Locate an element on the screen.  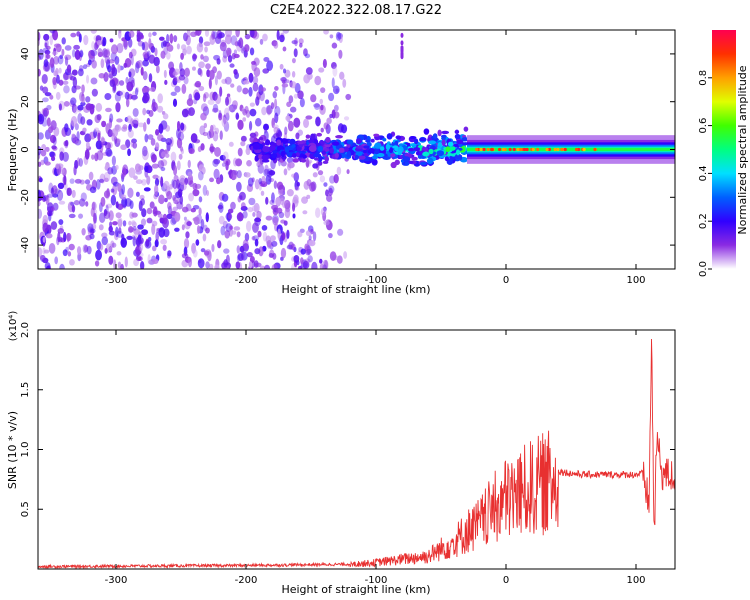
snr-x-label: Height of straight line (km) is located at coordinates (355, 589).